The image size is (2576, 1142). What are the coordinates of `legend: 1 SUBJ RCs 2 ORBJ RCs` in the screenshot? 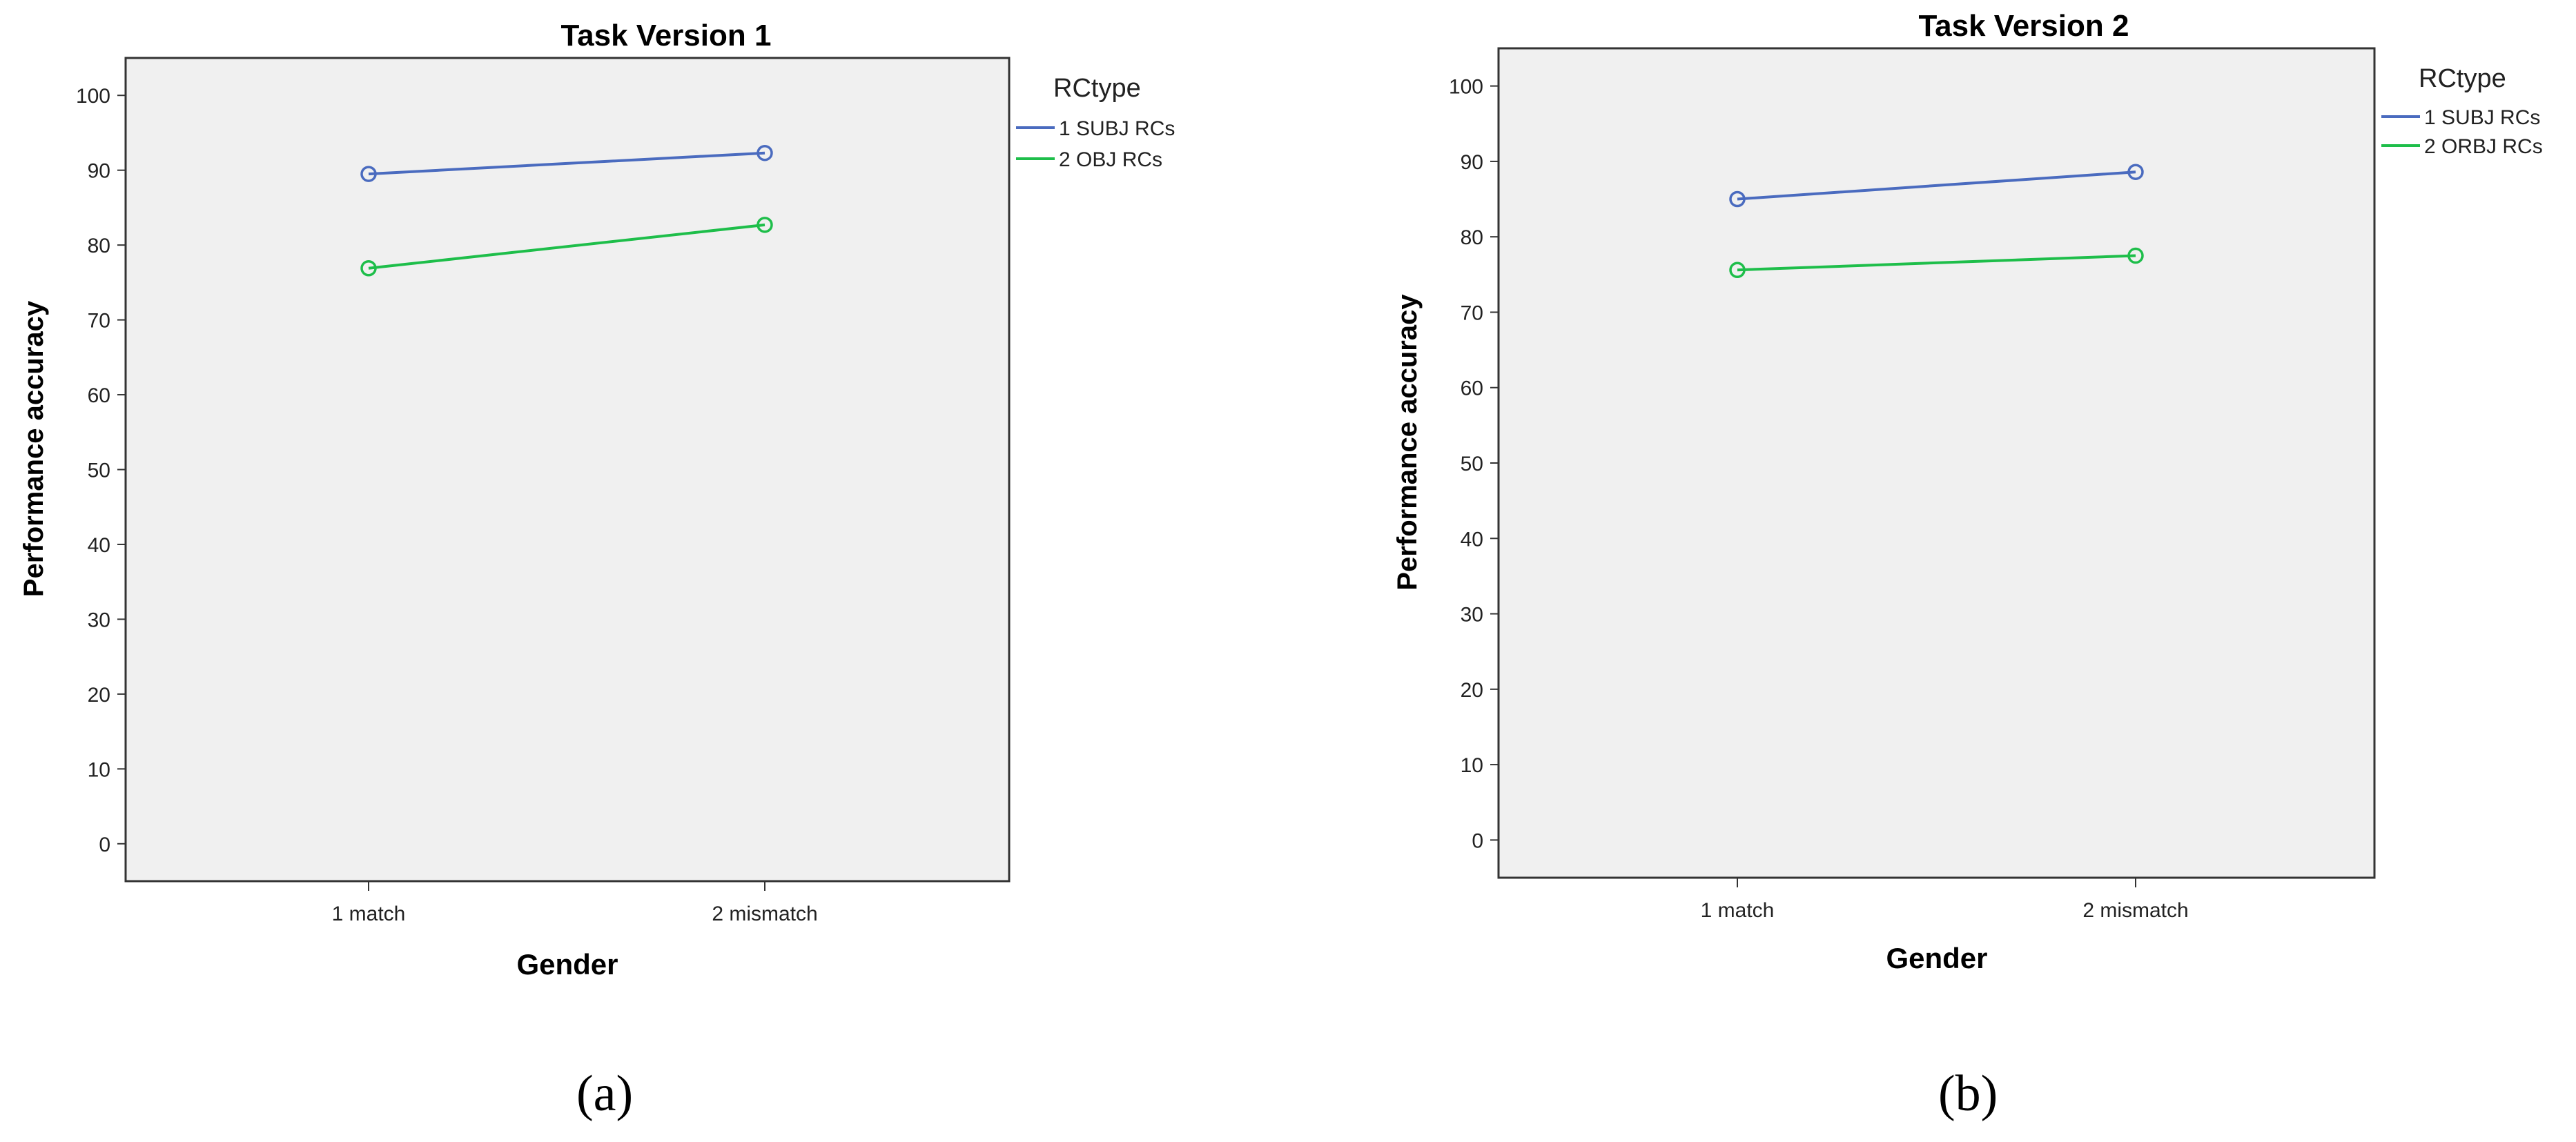 It's located at (2462, 132).